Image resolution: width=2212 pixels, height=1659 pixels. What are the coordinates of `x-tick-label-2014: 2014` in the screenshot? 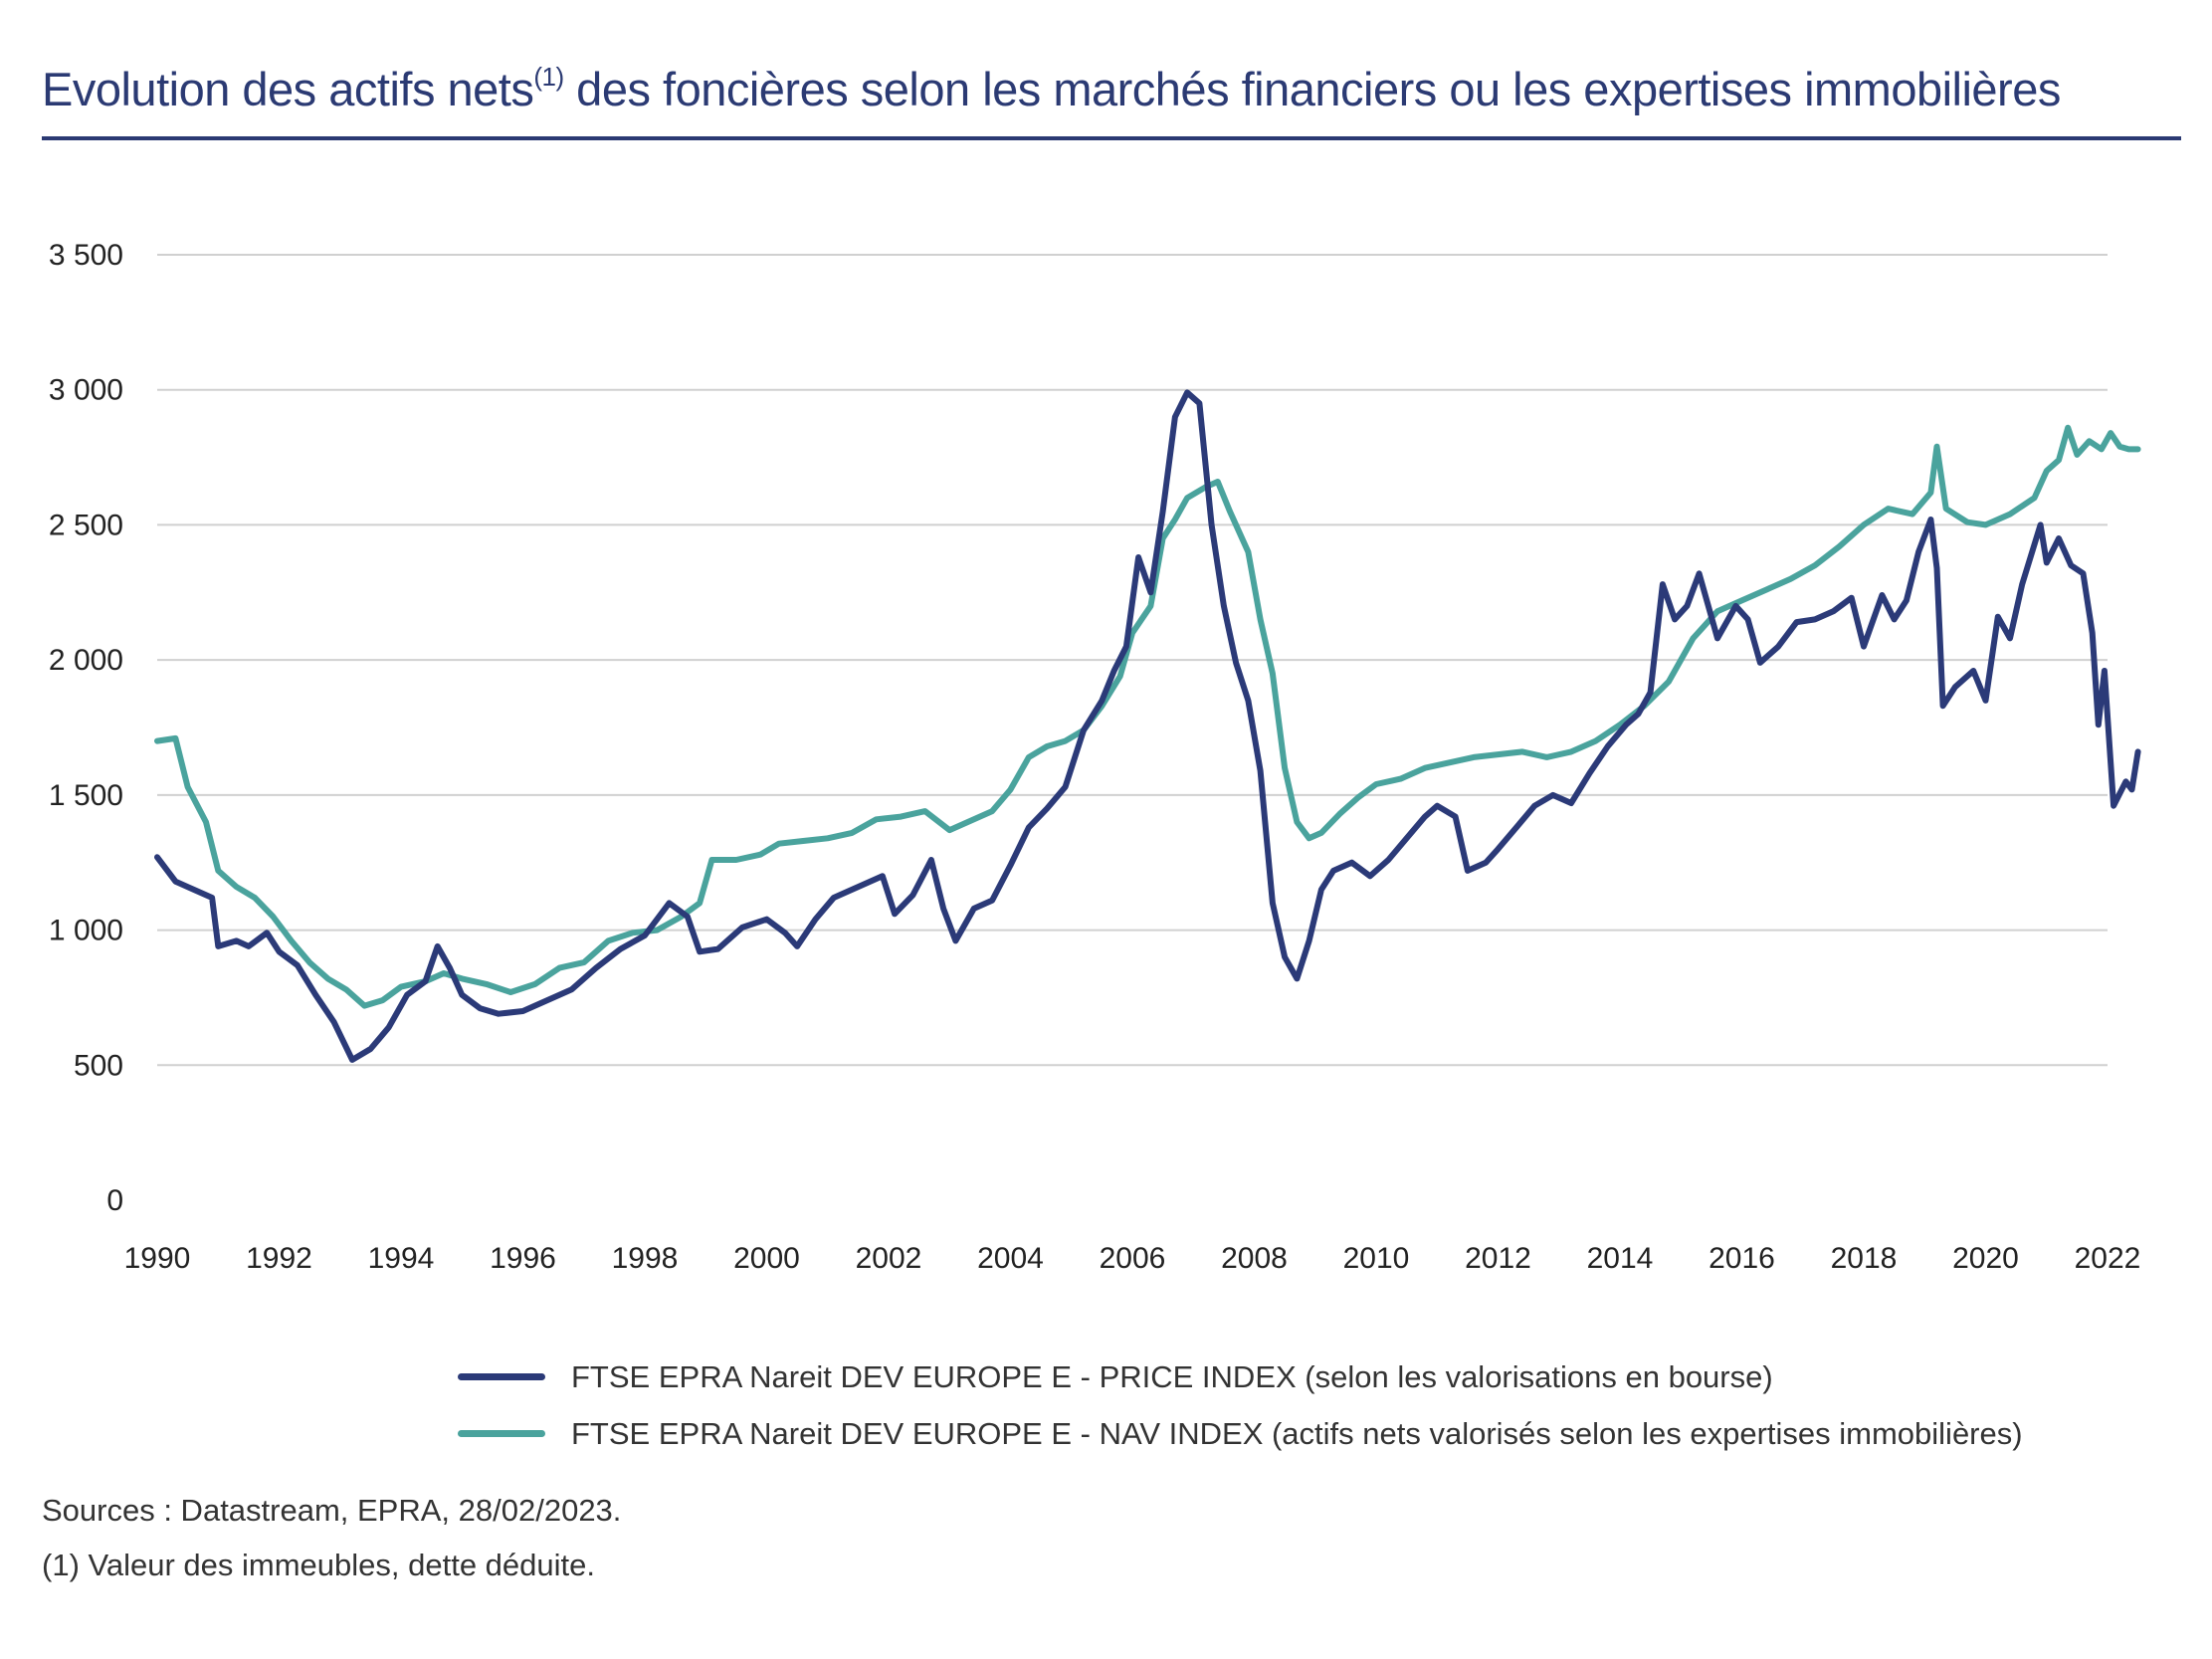 It's located at (1620, 1258).